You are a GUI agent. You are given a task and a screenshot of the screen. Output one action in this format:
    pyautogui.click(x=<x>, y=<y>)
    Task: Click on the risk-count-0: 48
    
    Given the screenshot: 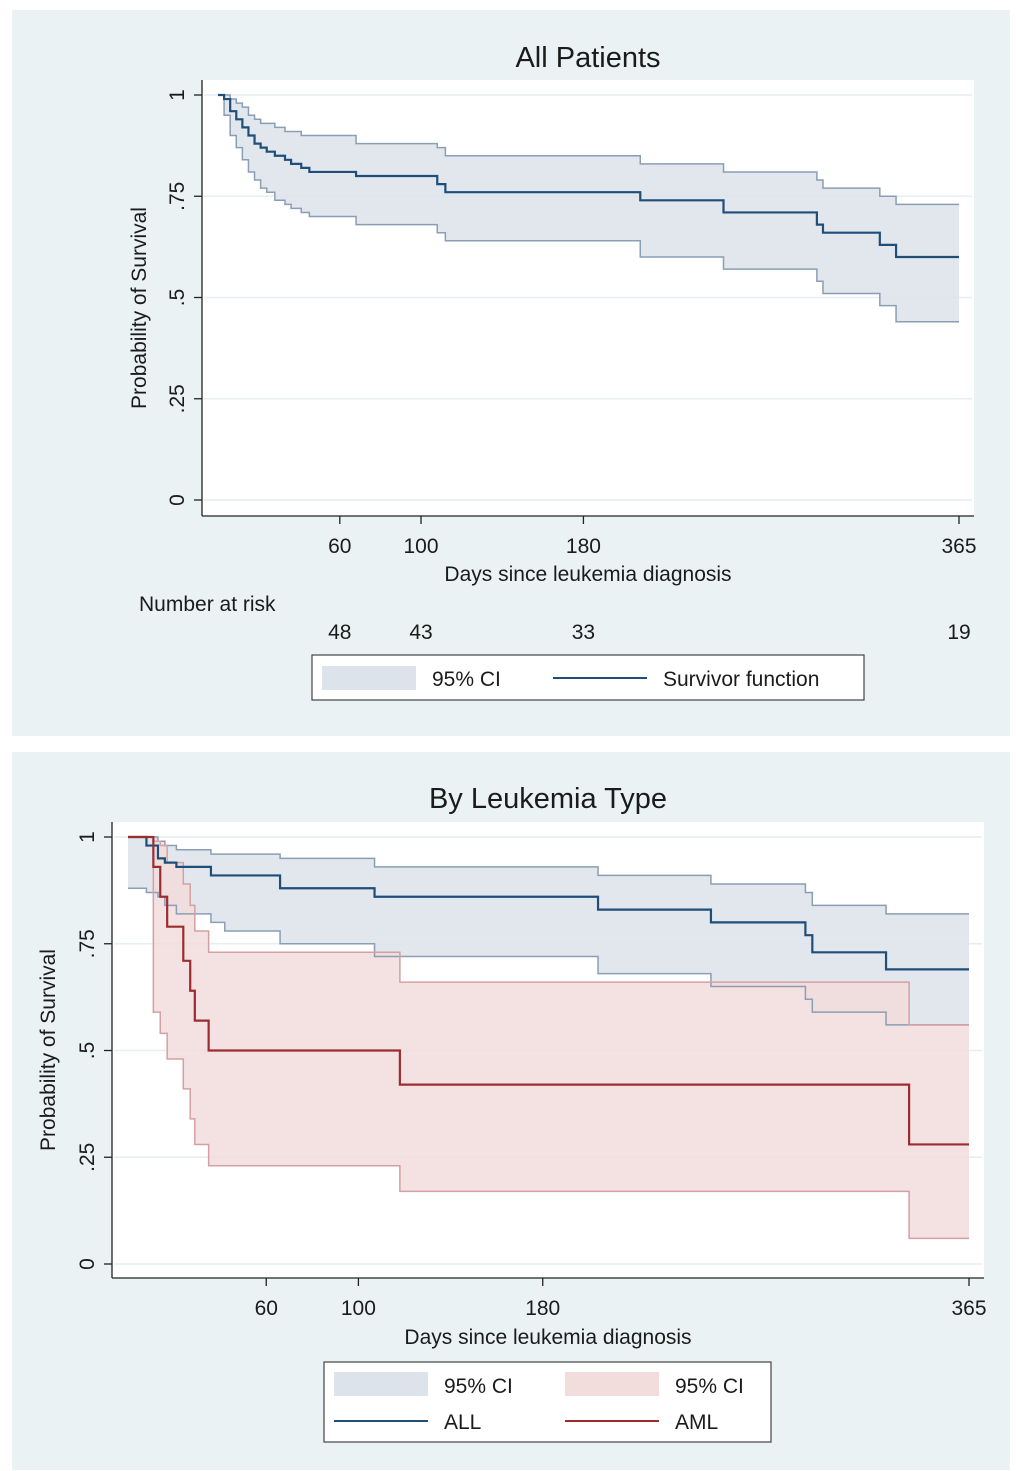 What is the action you would take?
    pyautogui.click(x=339, y=632)
    